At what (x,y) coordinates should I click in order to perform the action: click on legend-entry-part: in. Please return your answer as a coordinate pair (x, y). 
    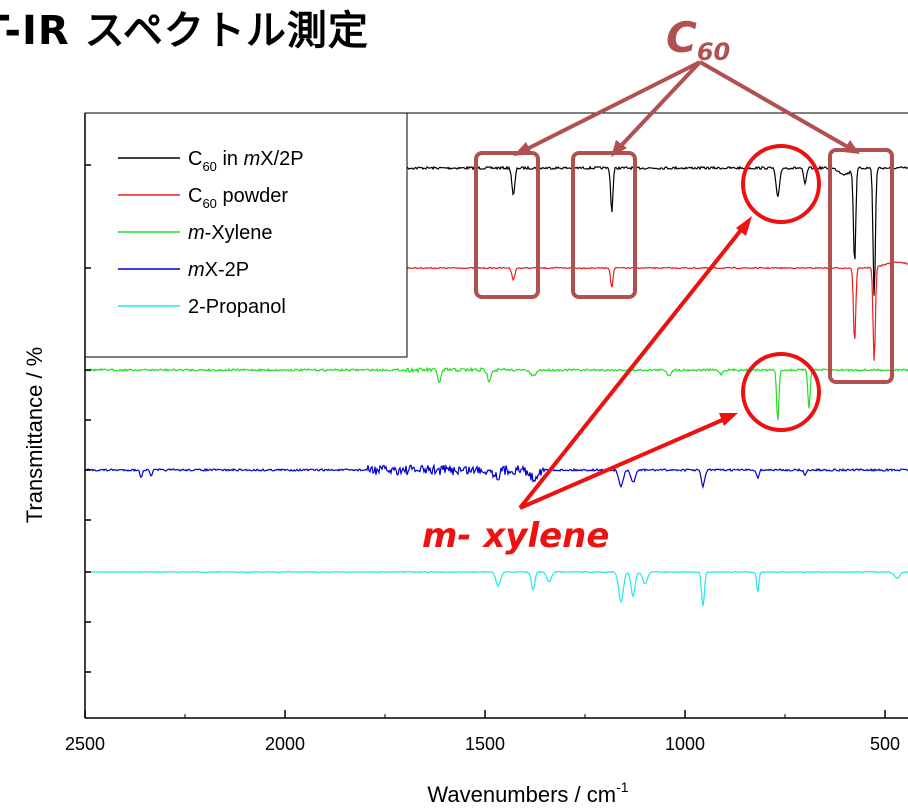
    Looking at the image, I should click on (230, 159).